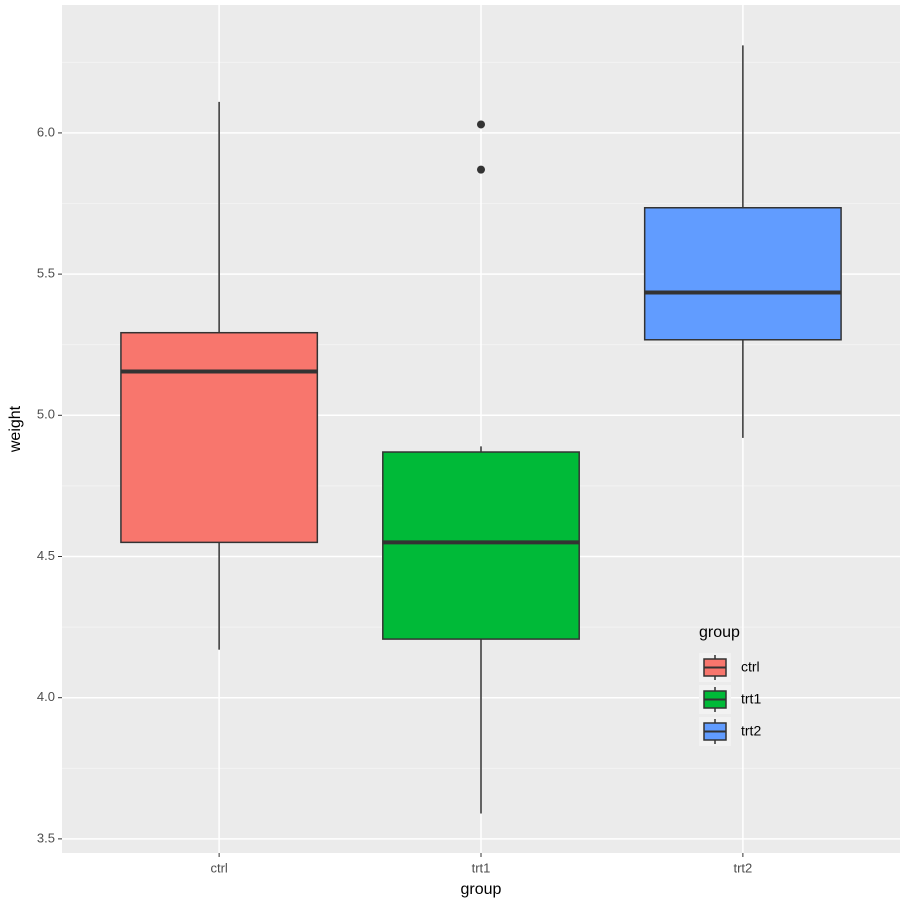  Describe the element at coordinates (481, 867) in the screenshot. I see `x-tick-label: trt1` at that location.